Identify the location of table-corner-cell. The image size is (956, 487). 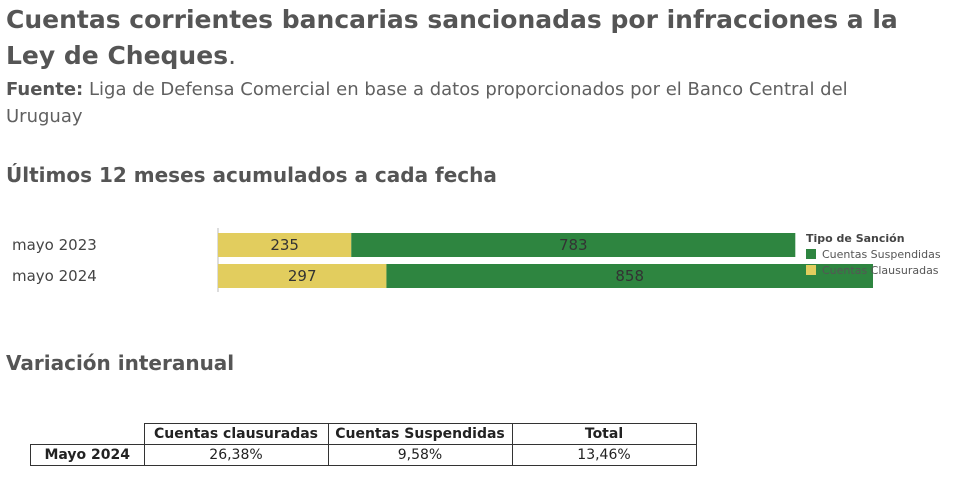
(87, 434).